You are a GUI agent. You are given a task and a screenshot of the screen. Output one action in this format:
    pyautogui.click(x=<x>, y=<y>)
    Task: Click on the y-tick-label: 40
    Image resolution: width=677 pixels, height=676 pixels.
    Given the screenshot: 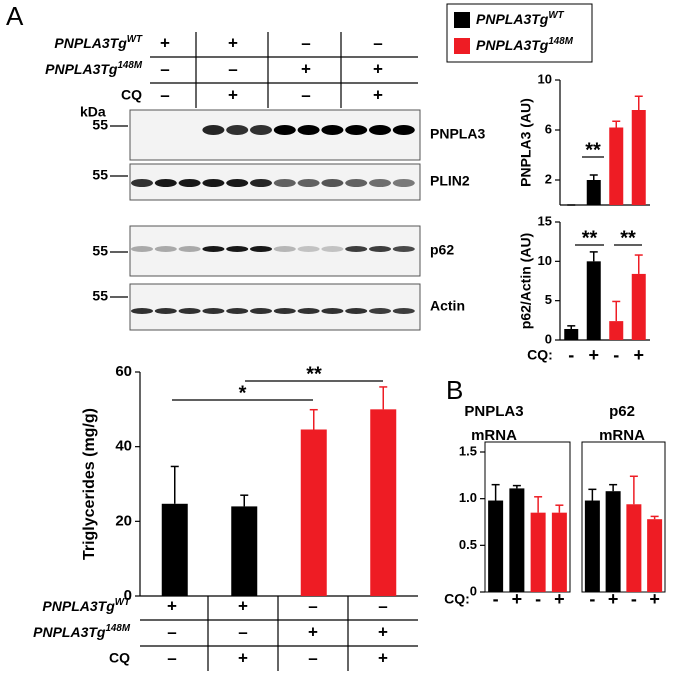 What is the action you would take?
    pyautogui.click(x=123, y=446)
    